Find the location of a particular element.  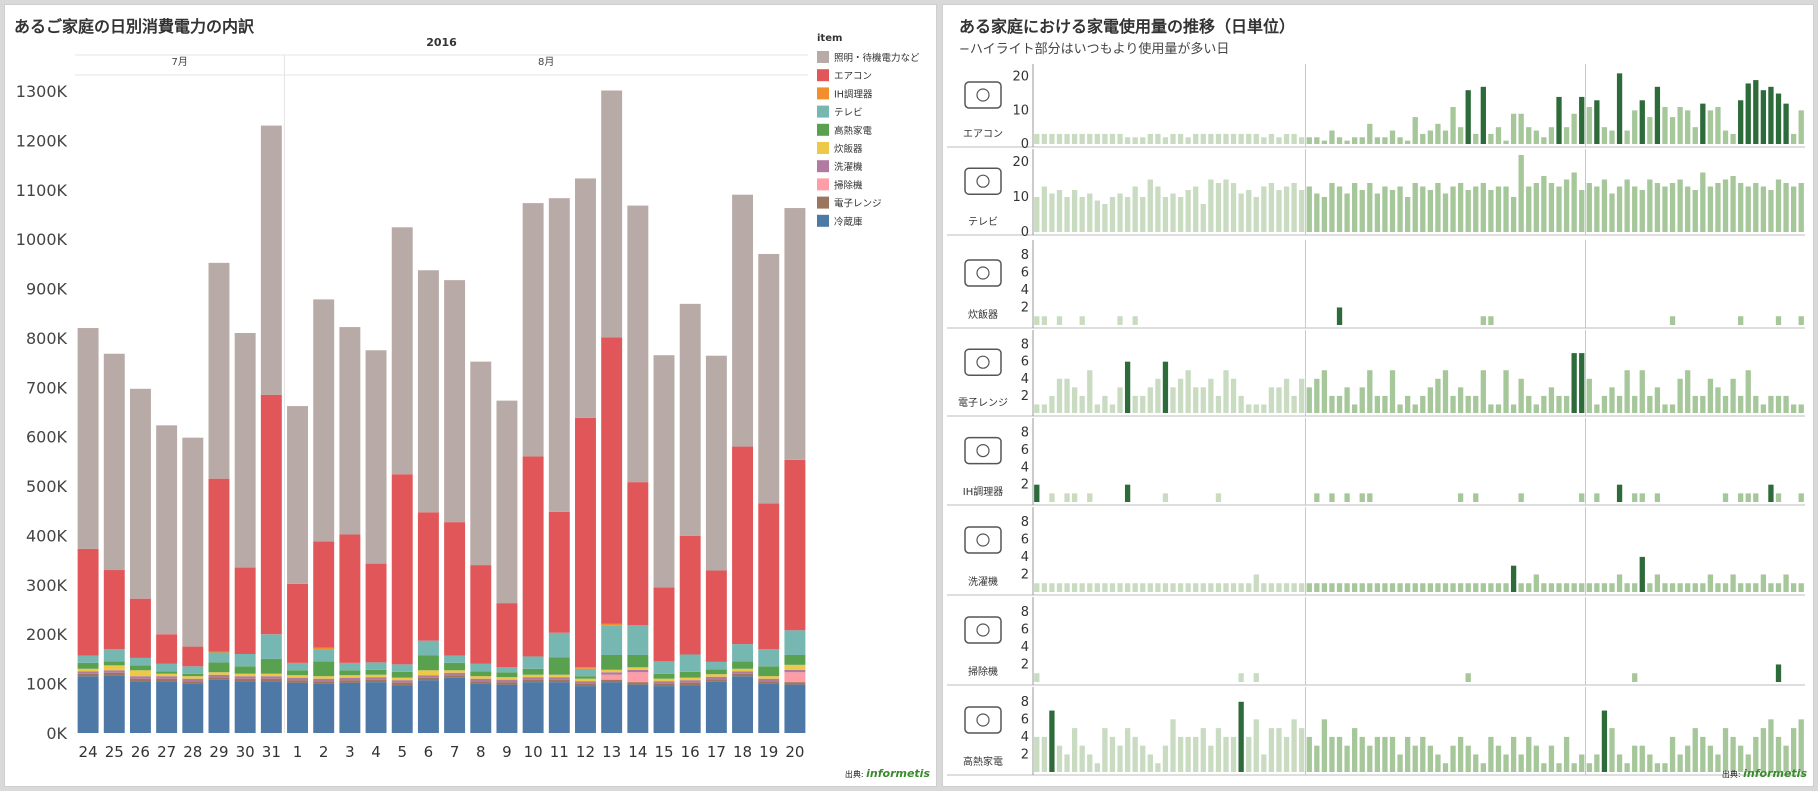

right-chart-title: ある家庭における家電使用量の推移（日単位） is located at coordinates (1127, 26).